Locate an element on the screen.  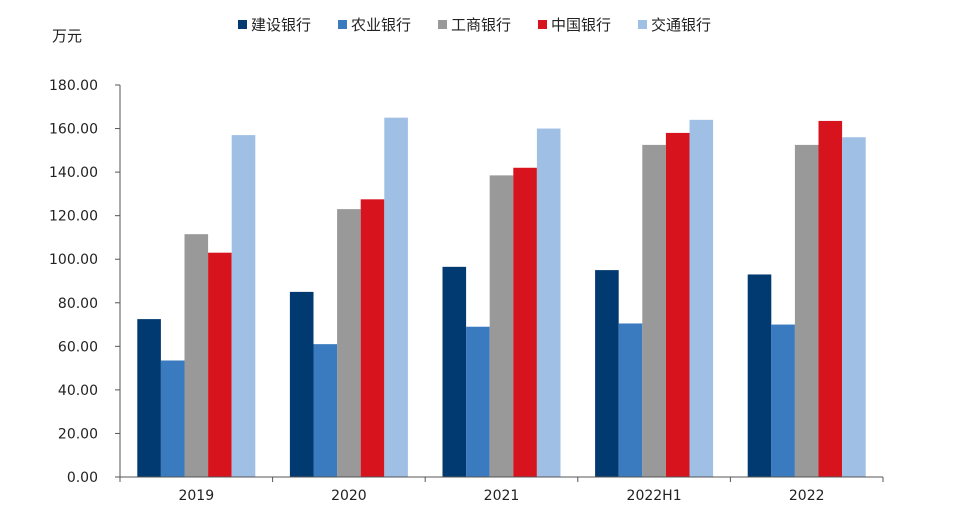
x-category-label-2: 2021 is located at coordinates (502, 496).